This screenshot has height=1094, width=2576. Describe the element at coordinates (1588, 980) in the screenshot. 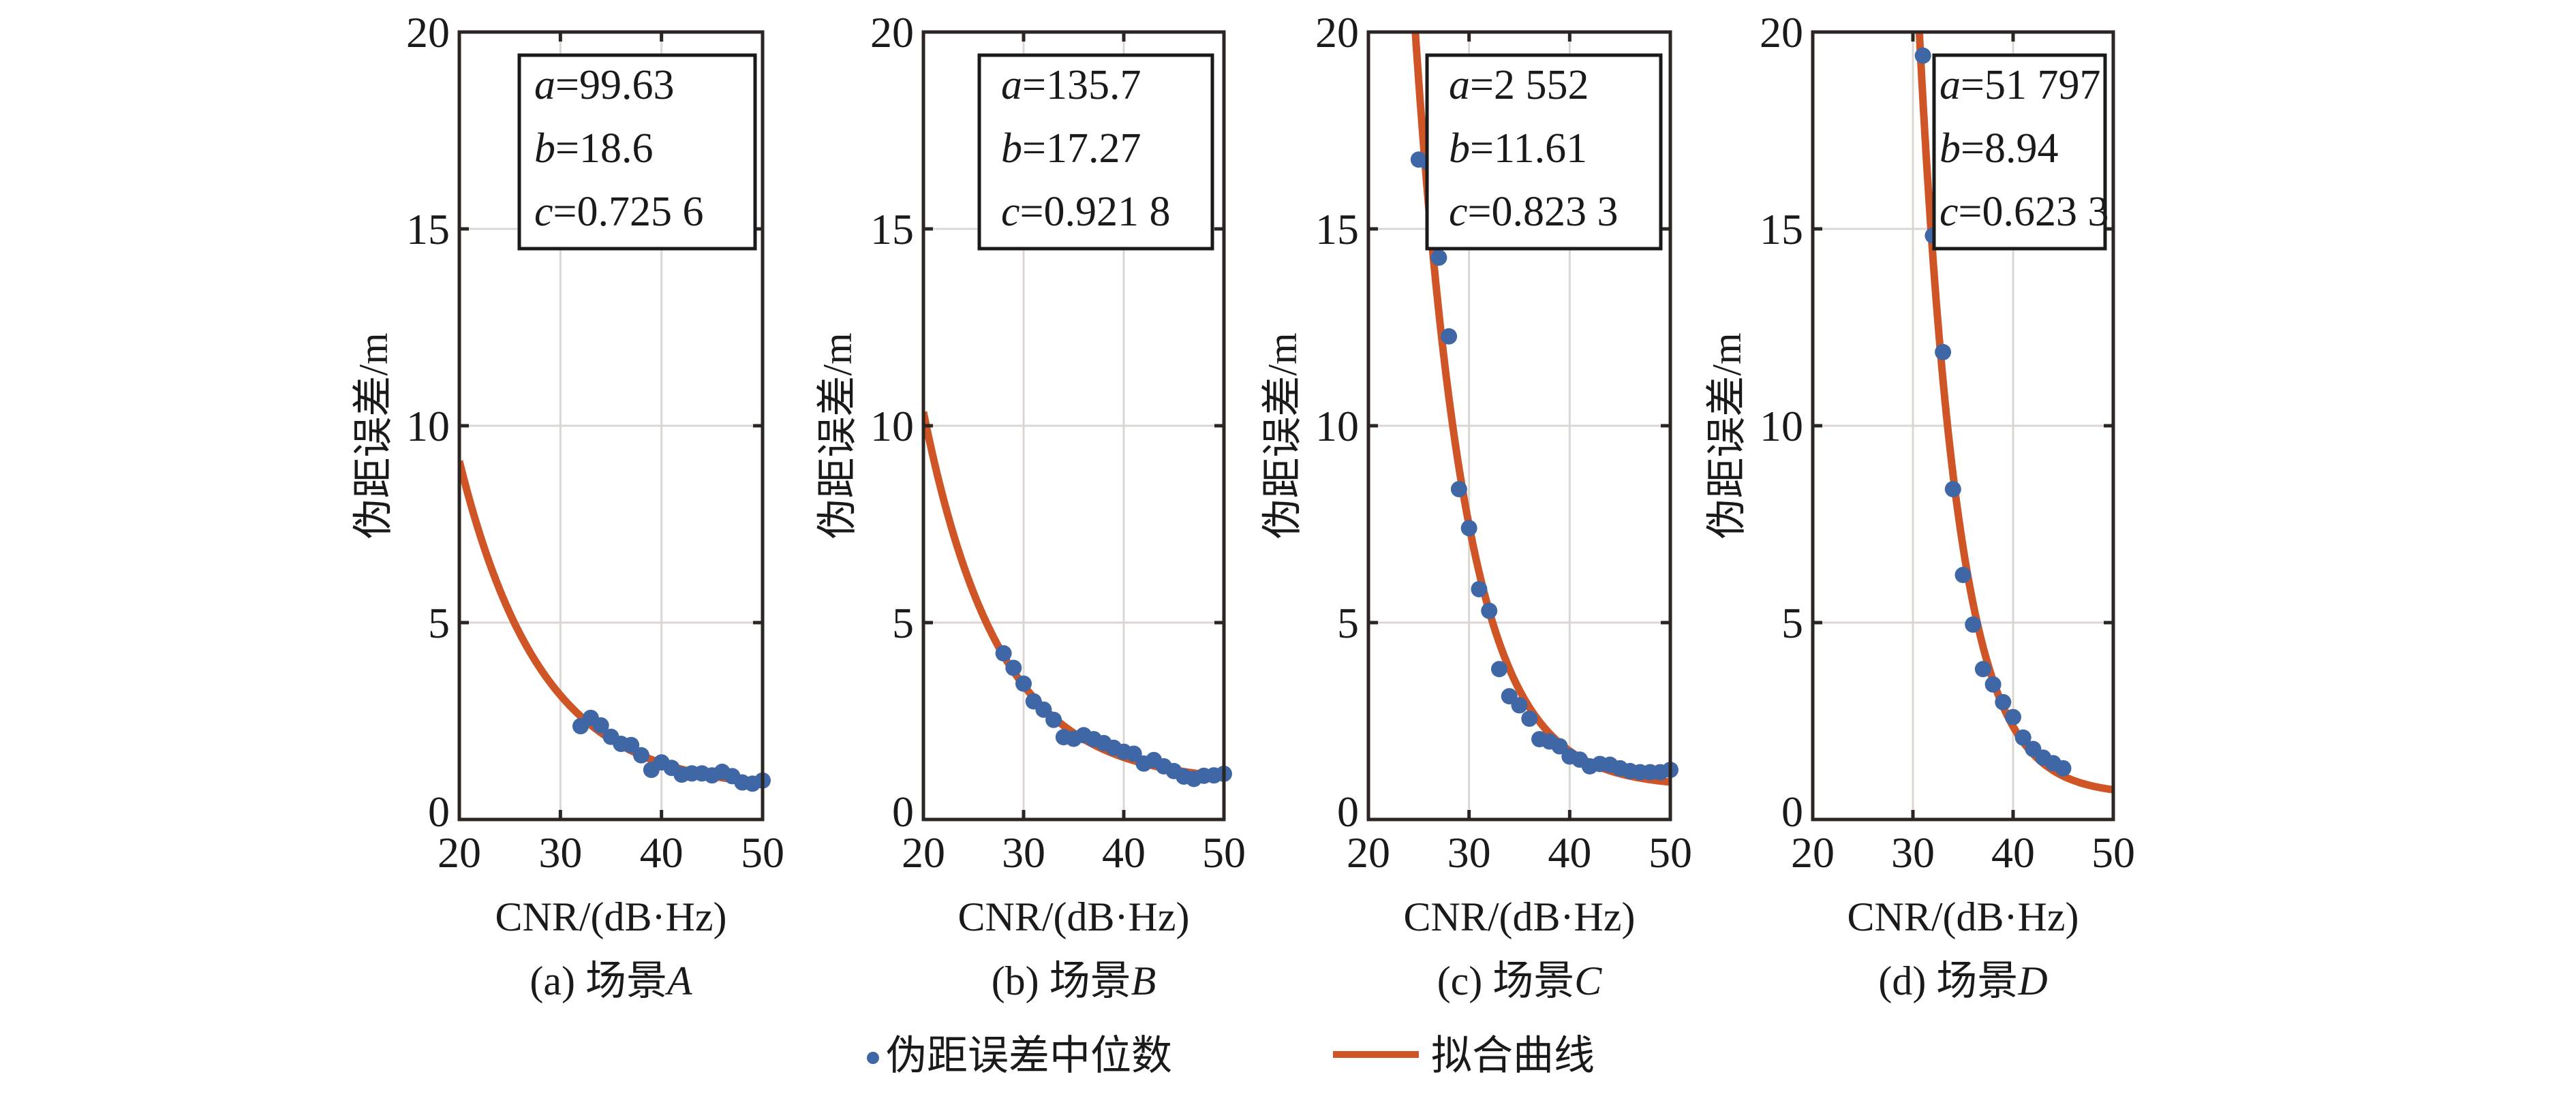

I see `caption-scene-var: C` at that location.